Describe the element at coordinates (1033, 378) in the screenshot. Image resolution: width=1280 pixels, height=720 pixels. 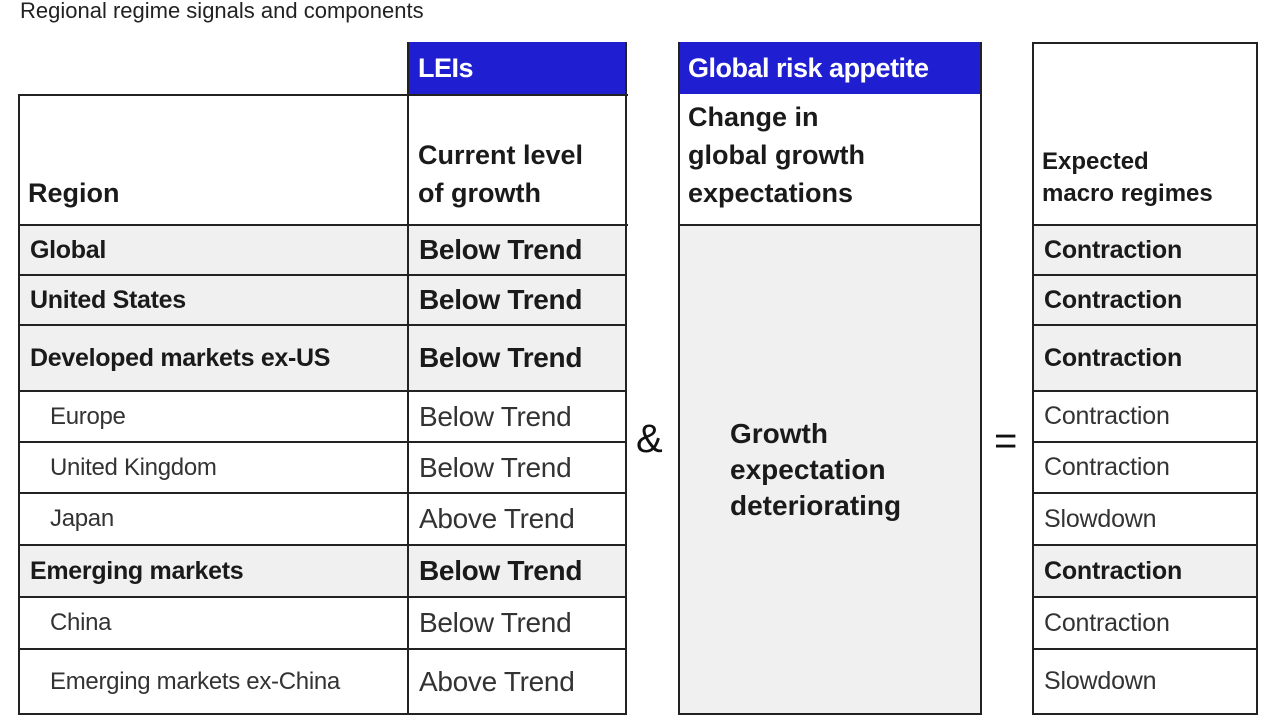
I see `regime-left-border` at that location.